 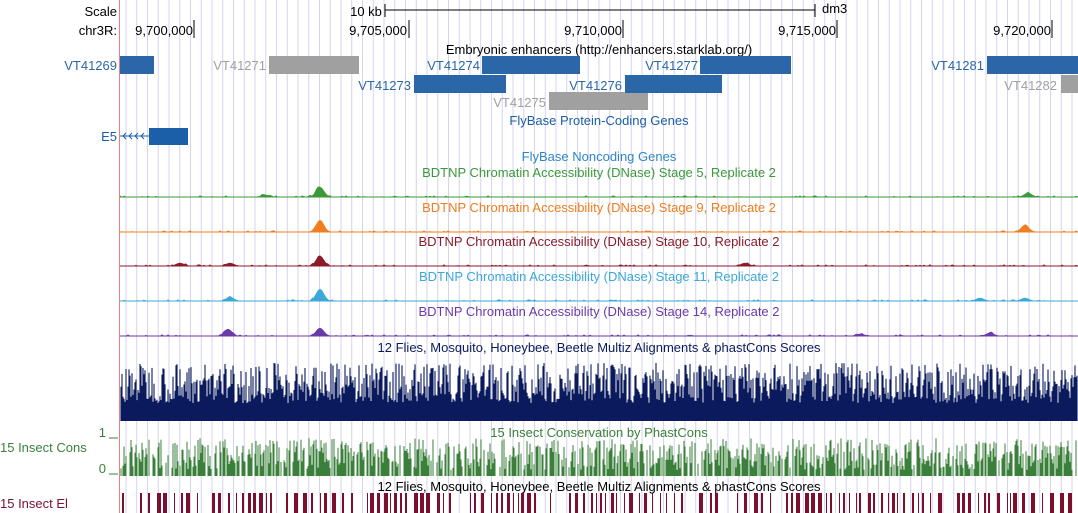 I want to click on multiz-conservation-graph, so click(x=539, y=390).